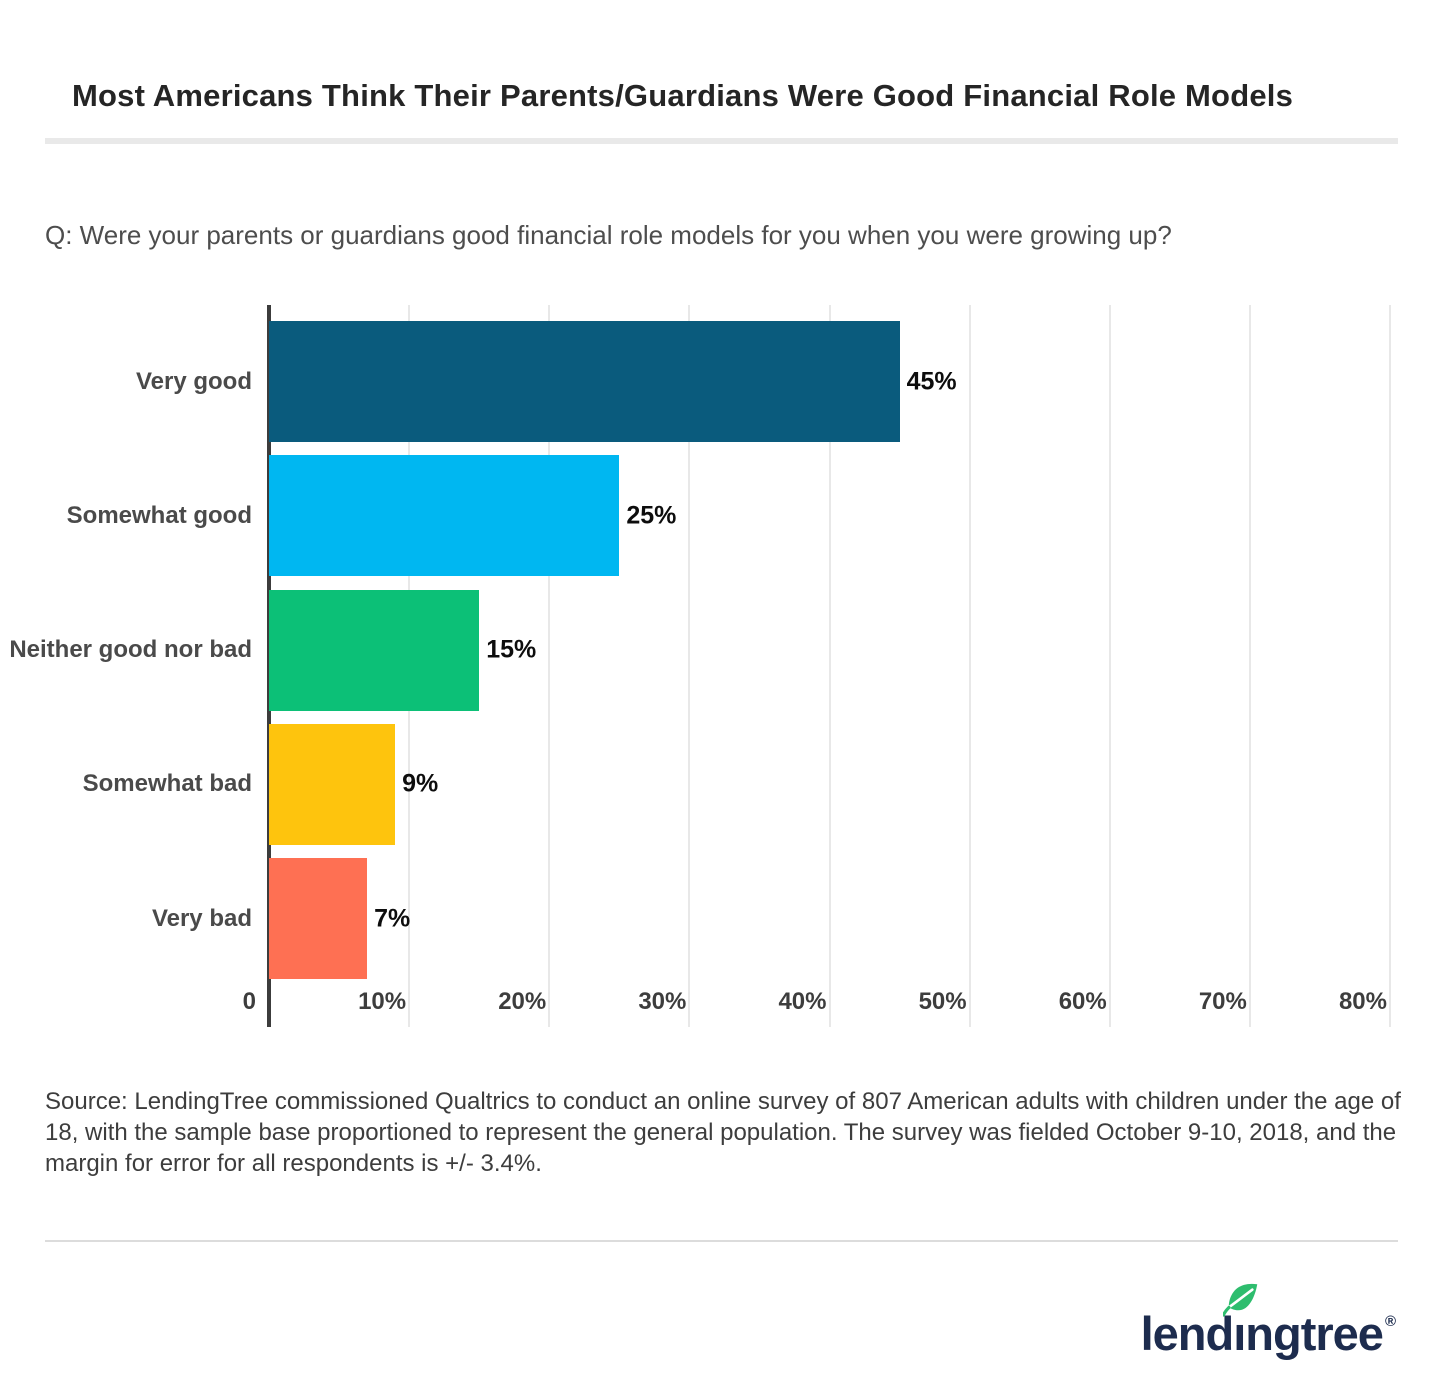  Describe the element at coordinates (392, 918) in the screenshot. I see `value-label-very-bad: 7%` at that location.